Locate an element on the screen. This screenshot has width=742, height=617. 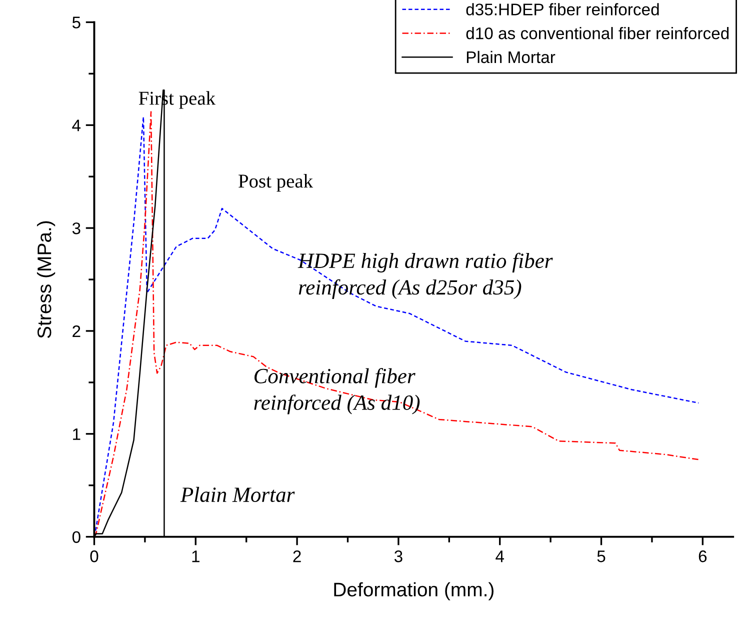
x-tick-label: 2 is located at coordinates (297, 556).